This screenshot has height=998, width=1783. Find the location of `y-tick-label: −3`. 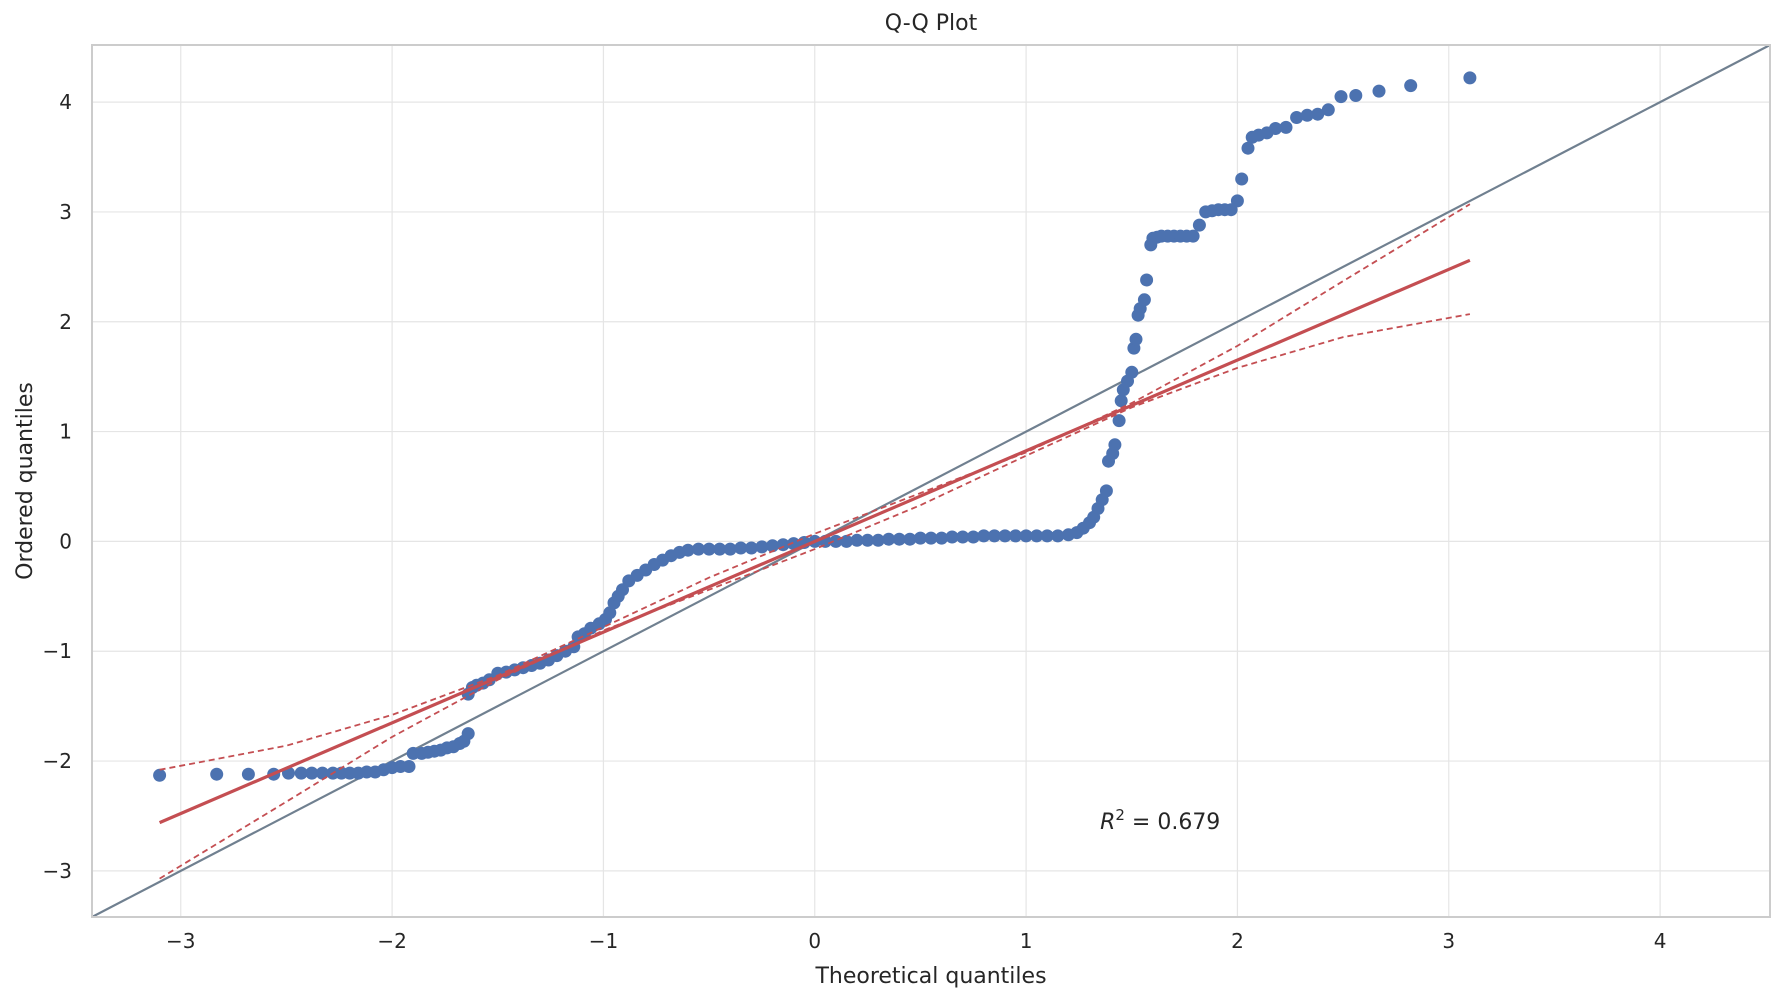

y-tick-label: −3 is located at coordinates (57, 871).